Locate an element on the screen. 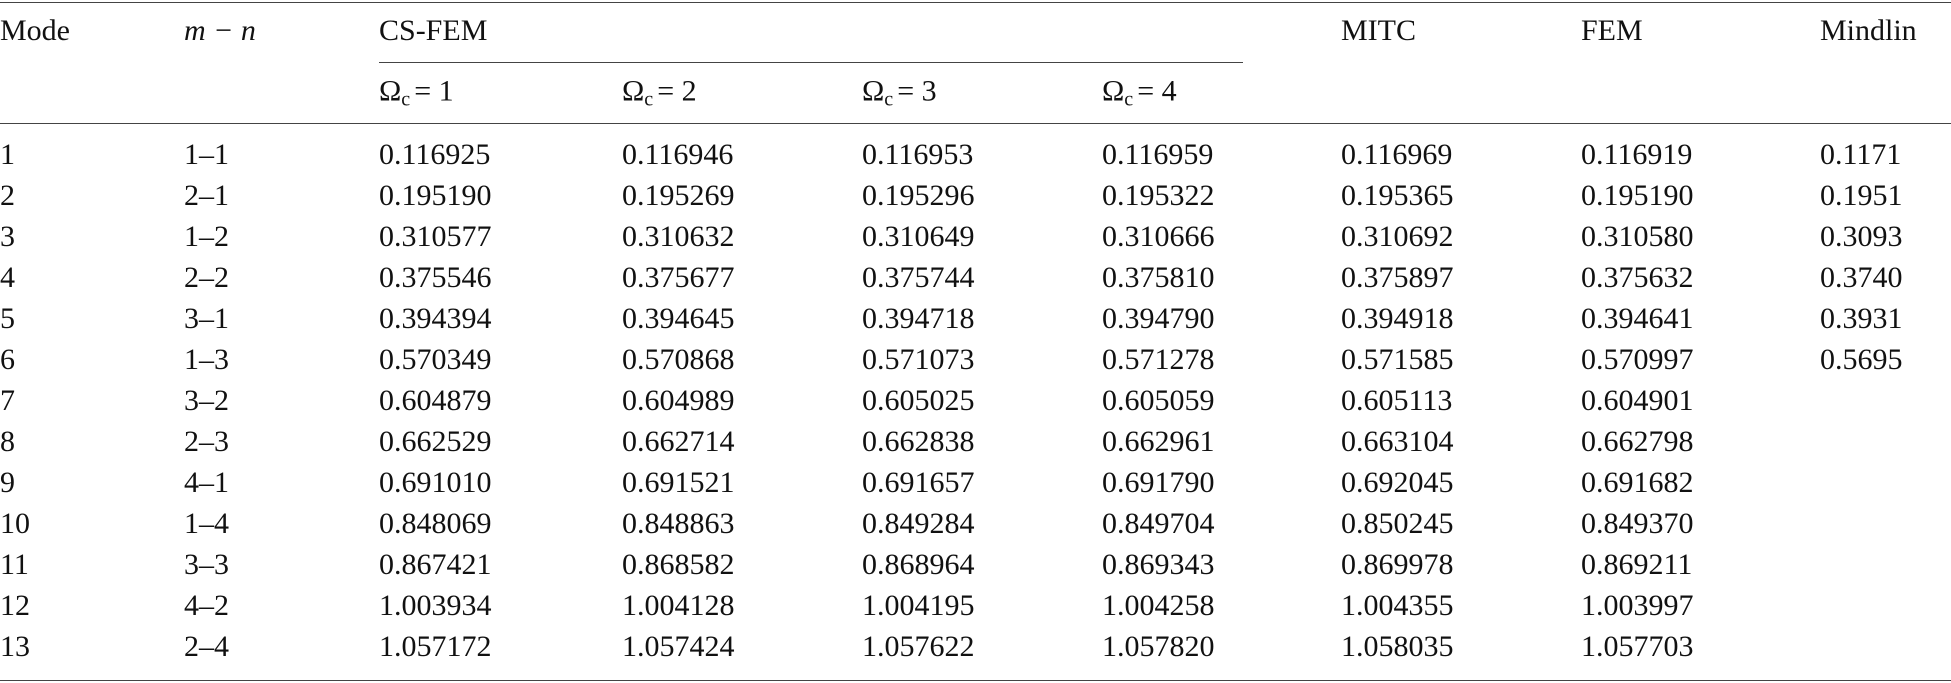 The image size is (1951, 683). frequency: 0.868964 is located at coordinates (918, 564).